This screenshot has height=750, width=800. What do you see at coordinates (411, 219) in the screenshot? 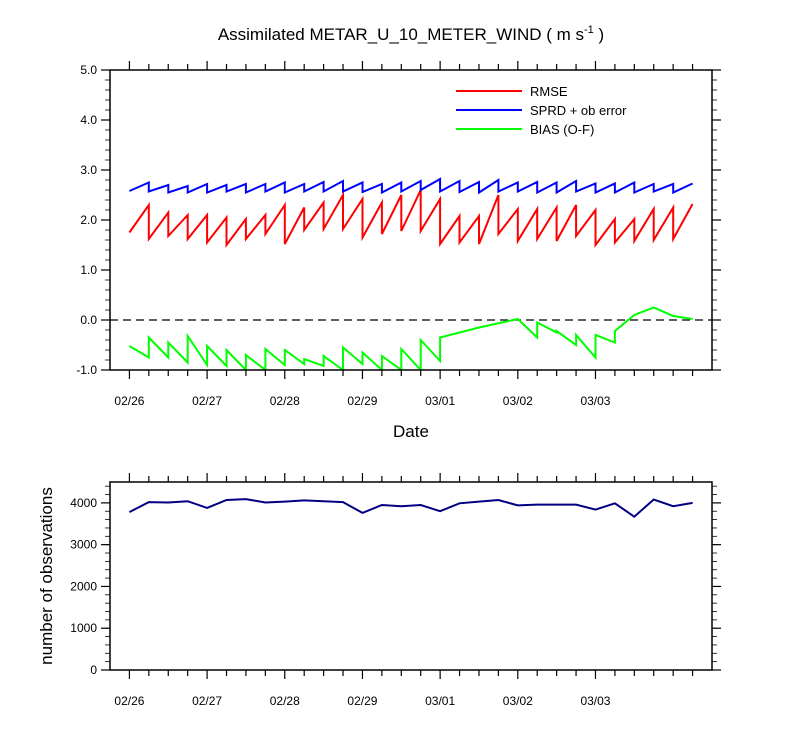
I see `rmse-line` at bounding box center [411, 219].